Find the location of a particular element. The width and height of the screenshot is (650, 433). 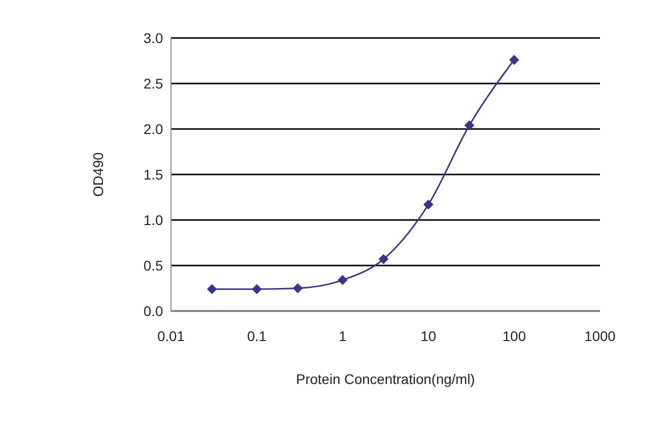

x-tick-label: 1000 is located at coordinates (600, 336).